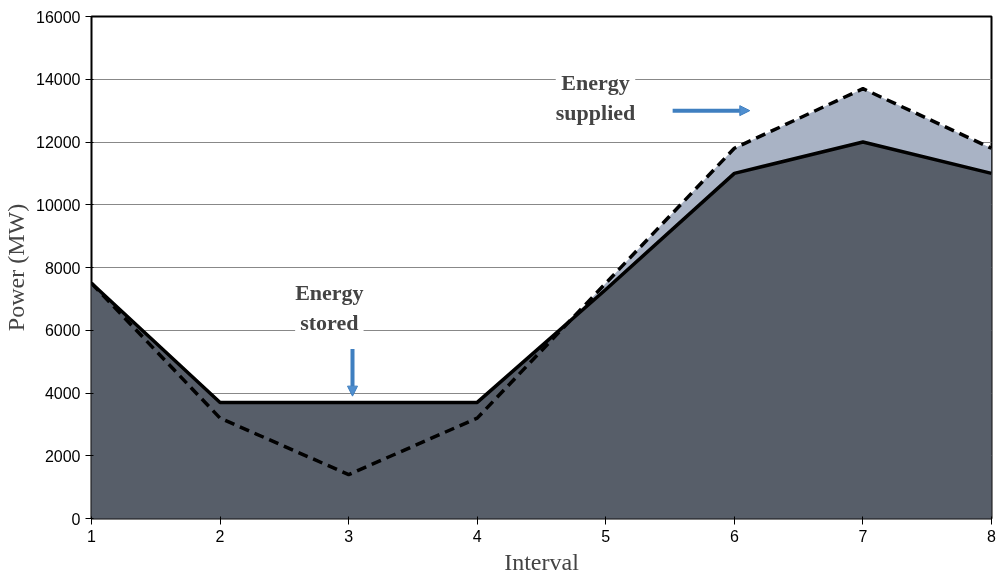 The image size is (1003, 577). Describe the element at coordinates (542, 561) in the screenshot. I see `x-axis-title: Interval` at that location.